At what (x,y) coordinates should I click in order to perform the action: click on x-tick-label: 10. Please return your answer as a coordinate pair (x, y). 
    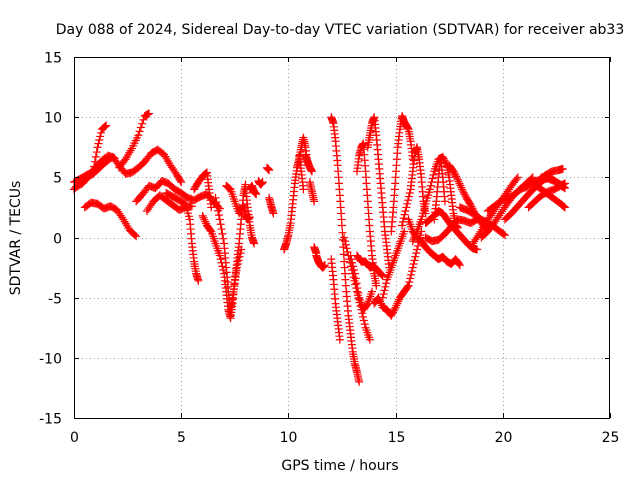
    Looking at the image, I should click on (289, 438).